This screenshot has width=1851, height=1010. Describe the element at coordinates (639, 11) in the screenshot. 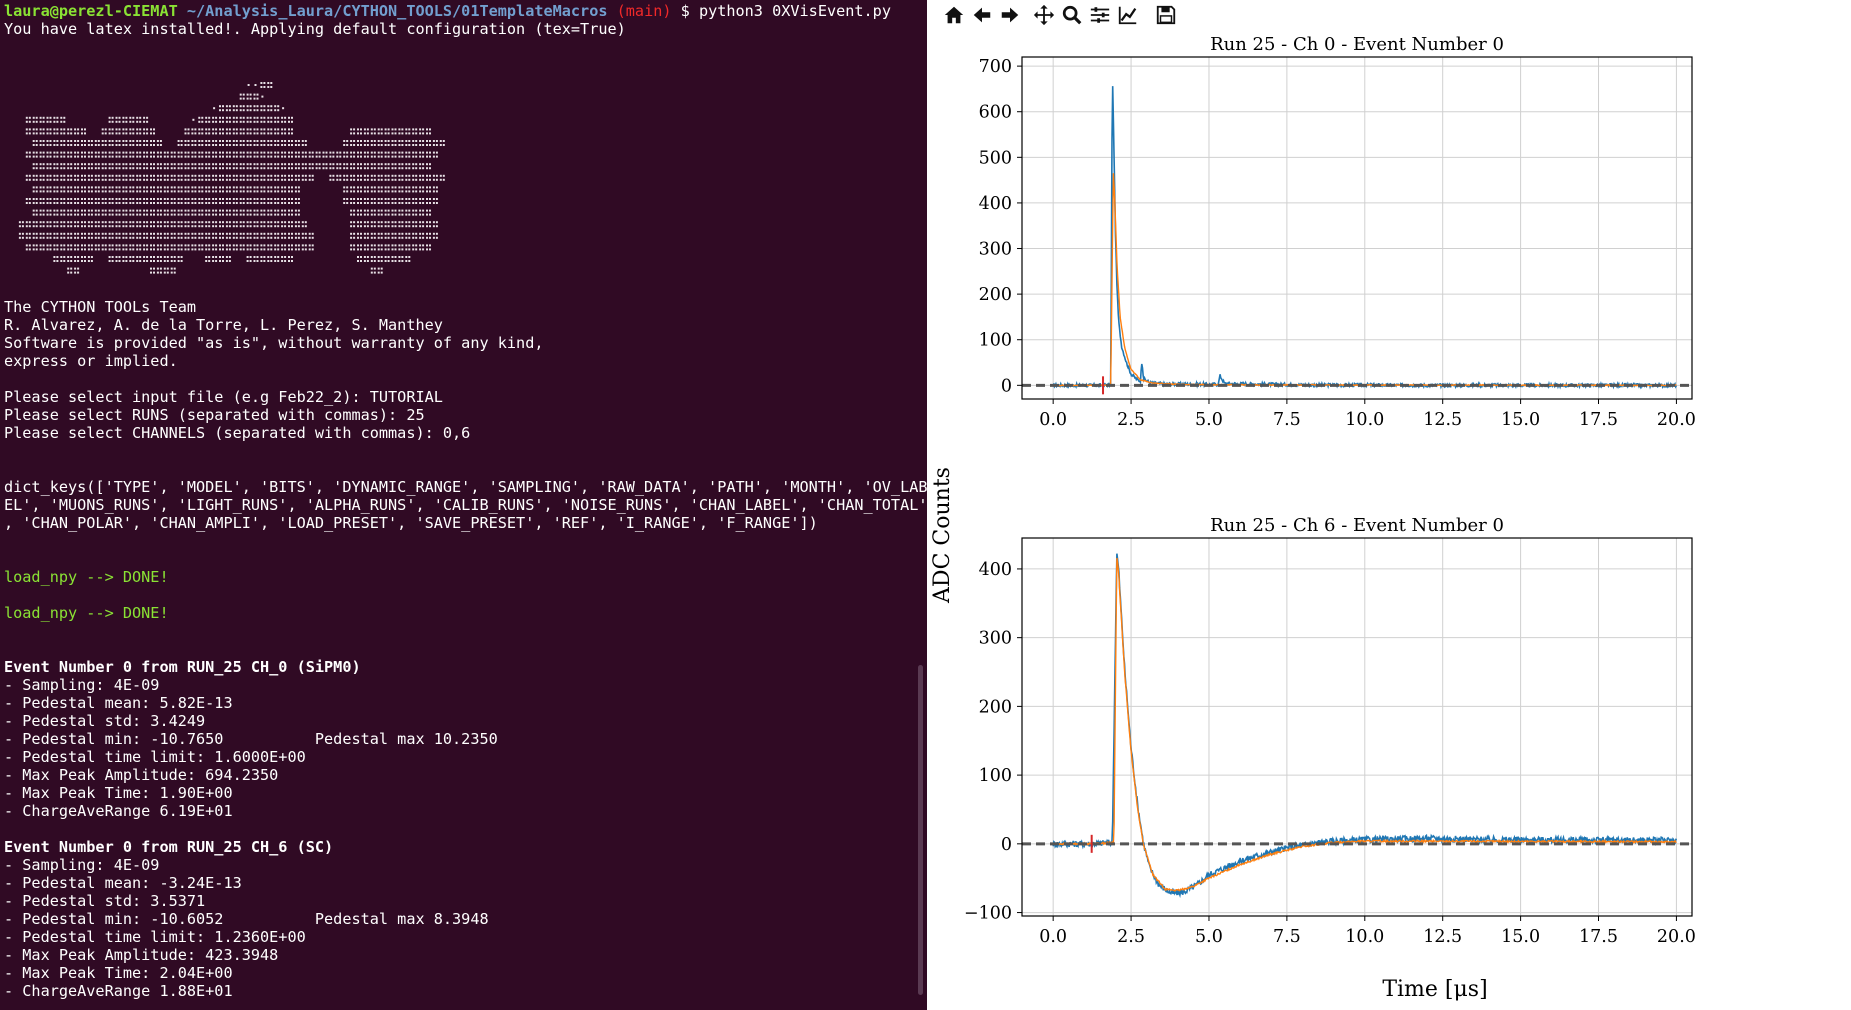

I see `prompt-branch: (main)` at that location.